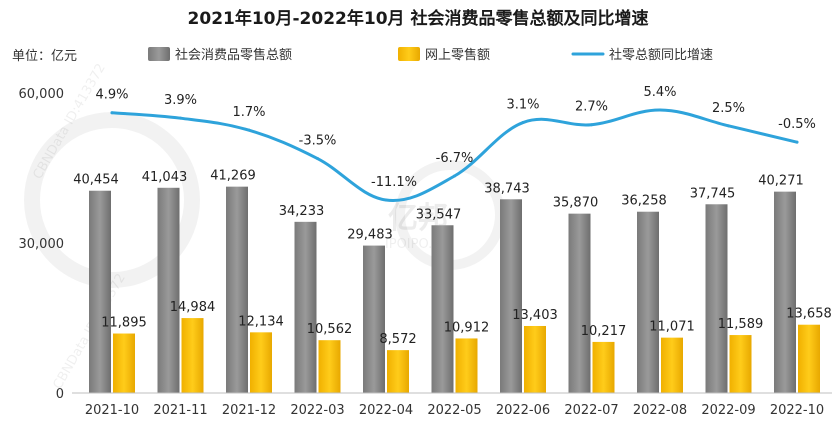 This screenshot has width=837, height=429. What do you see at coordinates (159, 54) in the screenshot?
I see `legend-swatch-total-retail` at bounding box center [159, 54].